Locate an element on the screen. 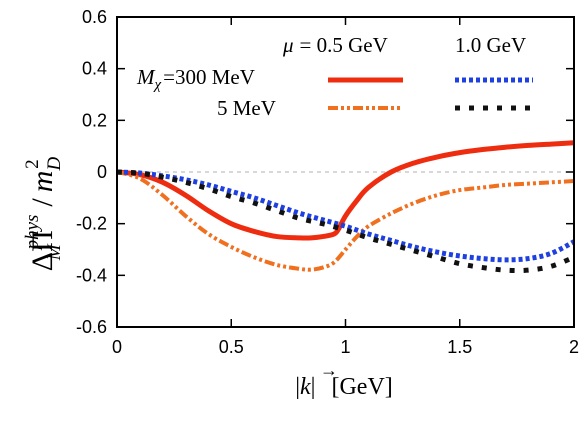  legend-mu-header: μ = 0.5 GeV is located at coordinates (335, 45).